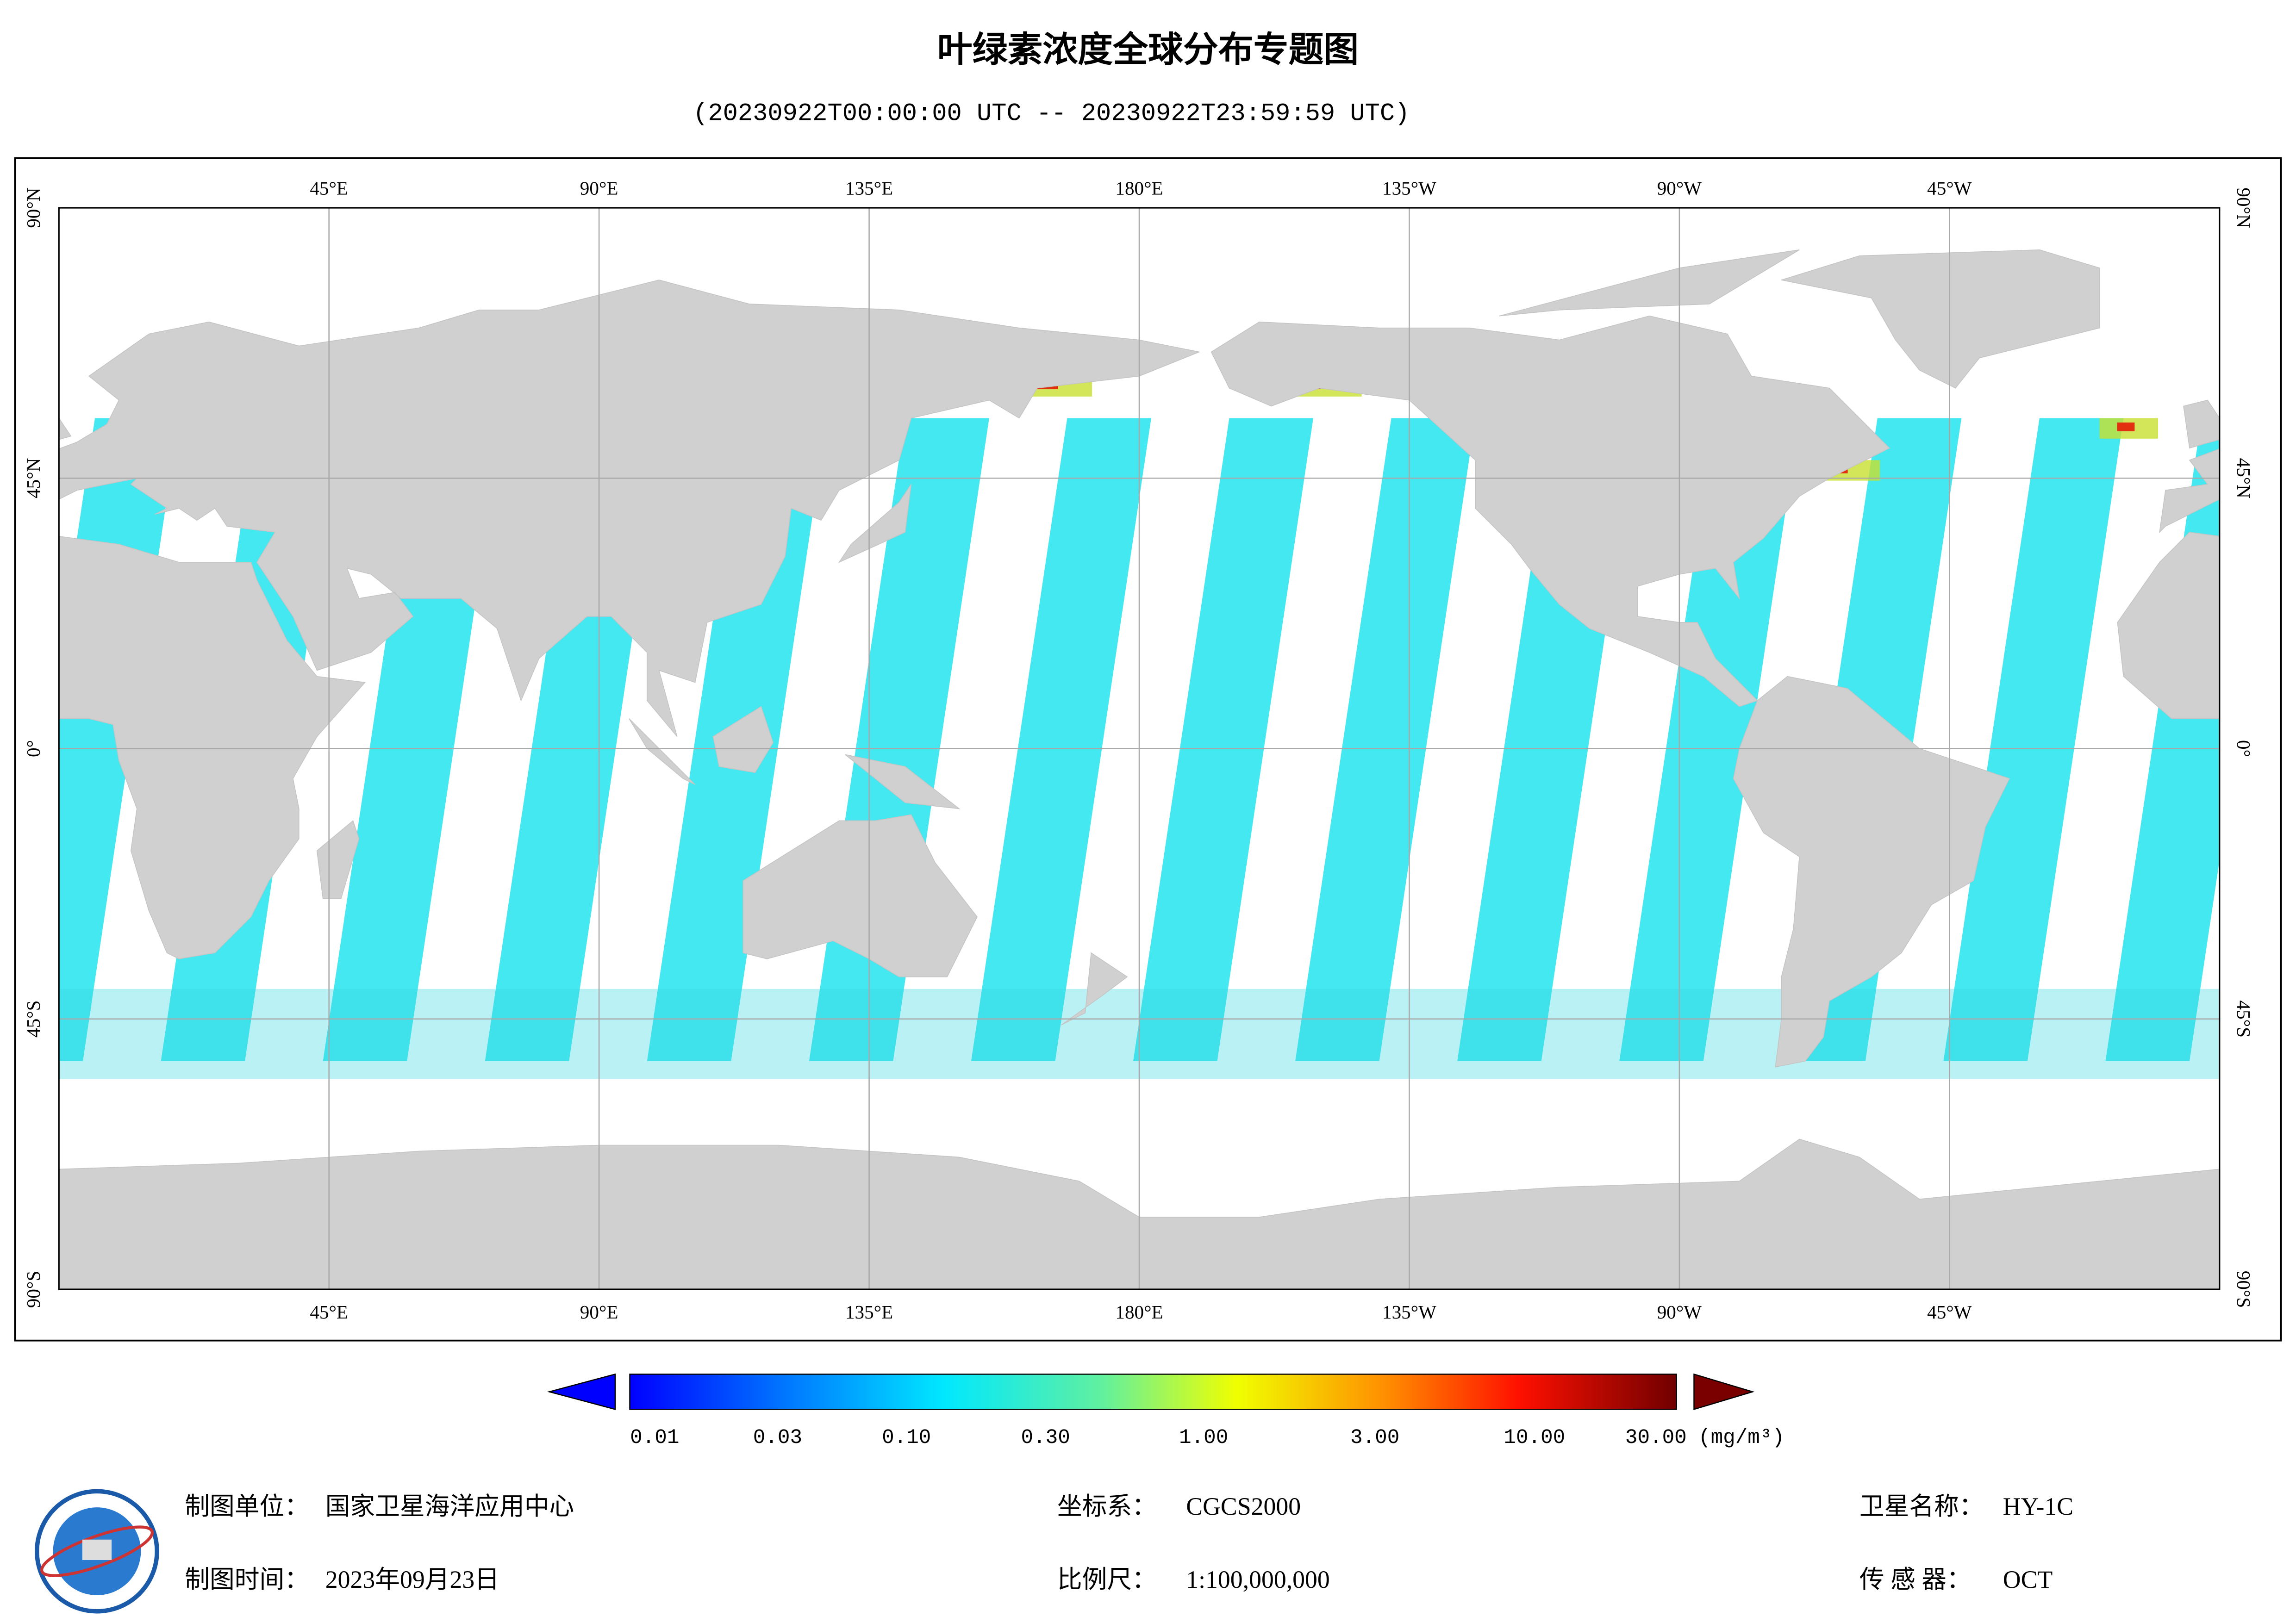  Describe the element at coordinates (247, 1579) in the screenshot. I see `date-label: 制图时间：` at that location.